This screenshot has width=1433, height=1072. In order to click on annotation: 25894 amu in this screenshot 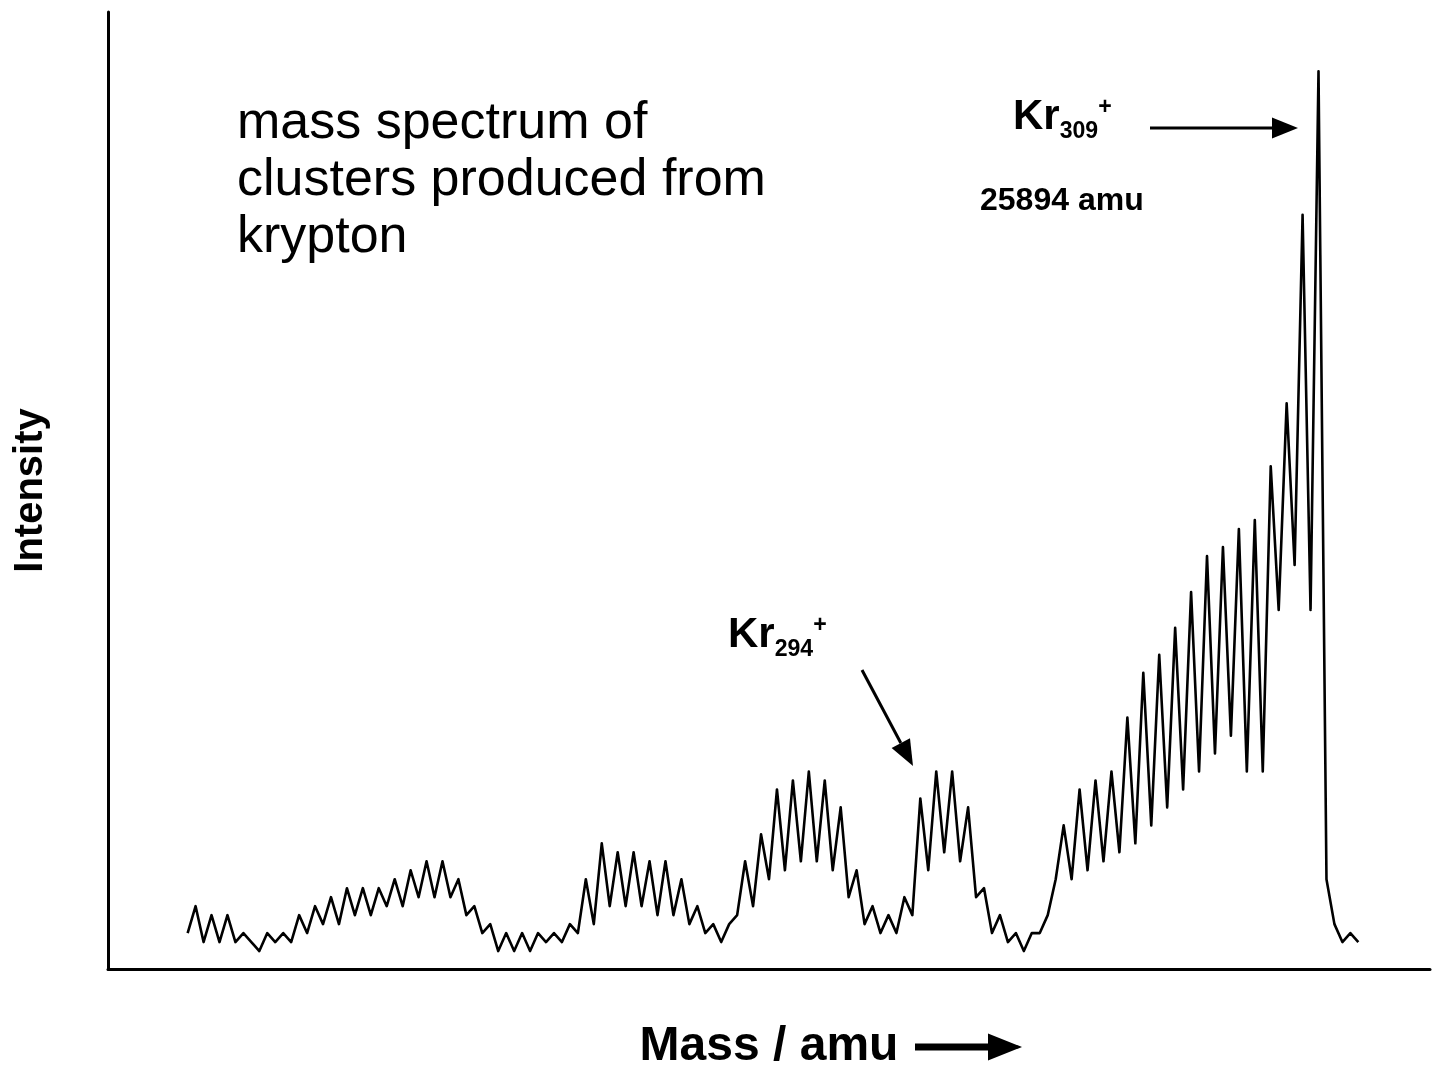, I will do `click(1062, 199)`.